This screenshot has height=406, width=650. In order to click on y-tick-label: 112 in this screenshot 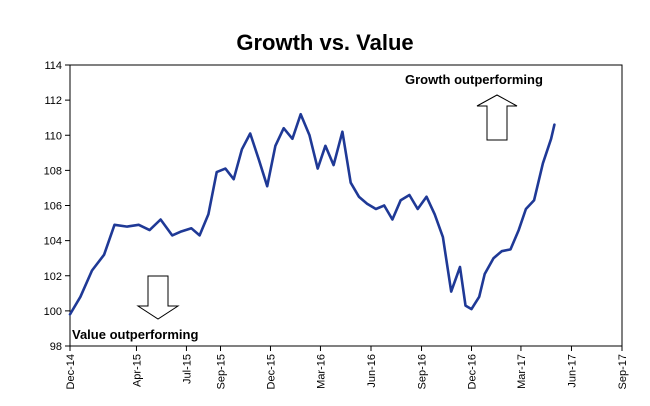, I will do `click(53, 101)`.